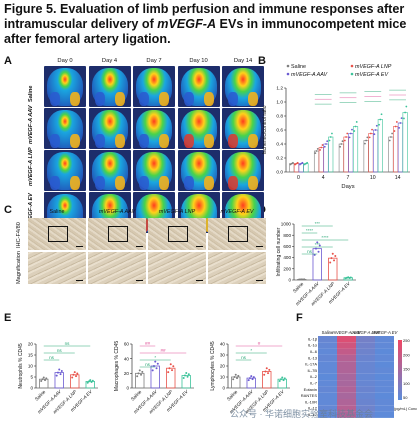 Image resolution: width=417 pixels, height=436 pixels. What do you see at coordinates (405, 397) in the screenshot?
I see `colorbar-tick-label: 50` at bounding box center [405, 397].